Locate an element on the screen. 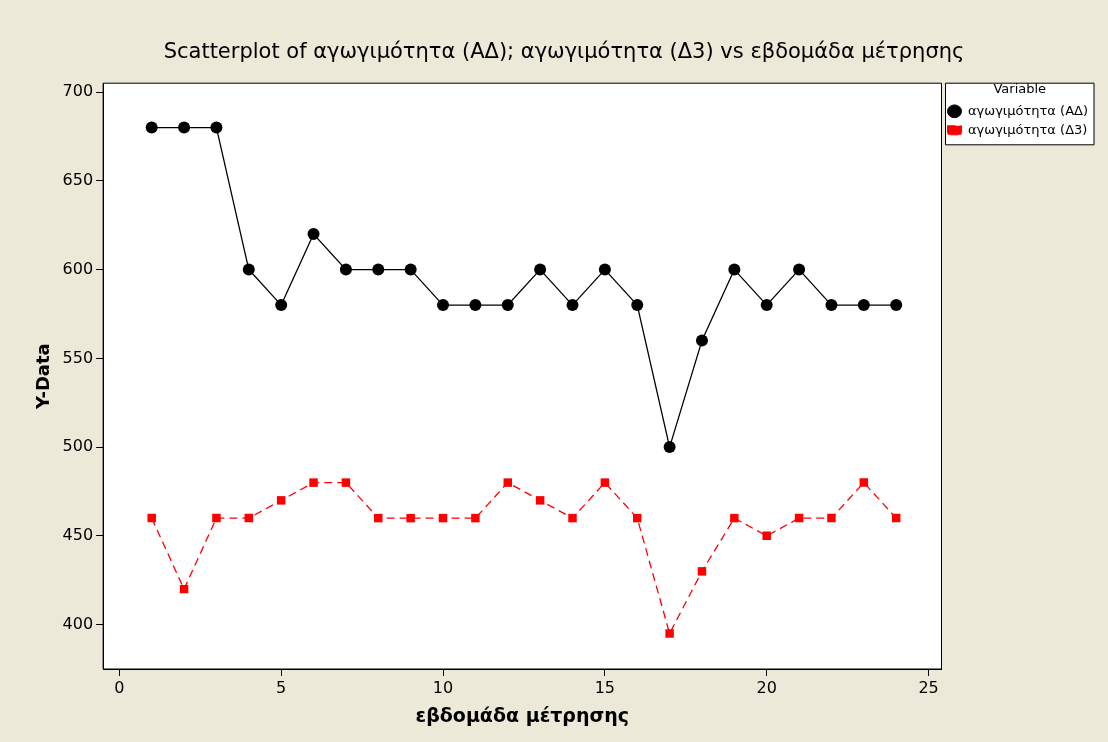 The image size is (1108, 742). x-tick-label: 25 is located at coordinates (928, 687).